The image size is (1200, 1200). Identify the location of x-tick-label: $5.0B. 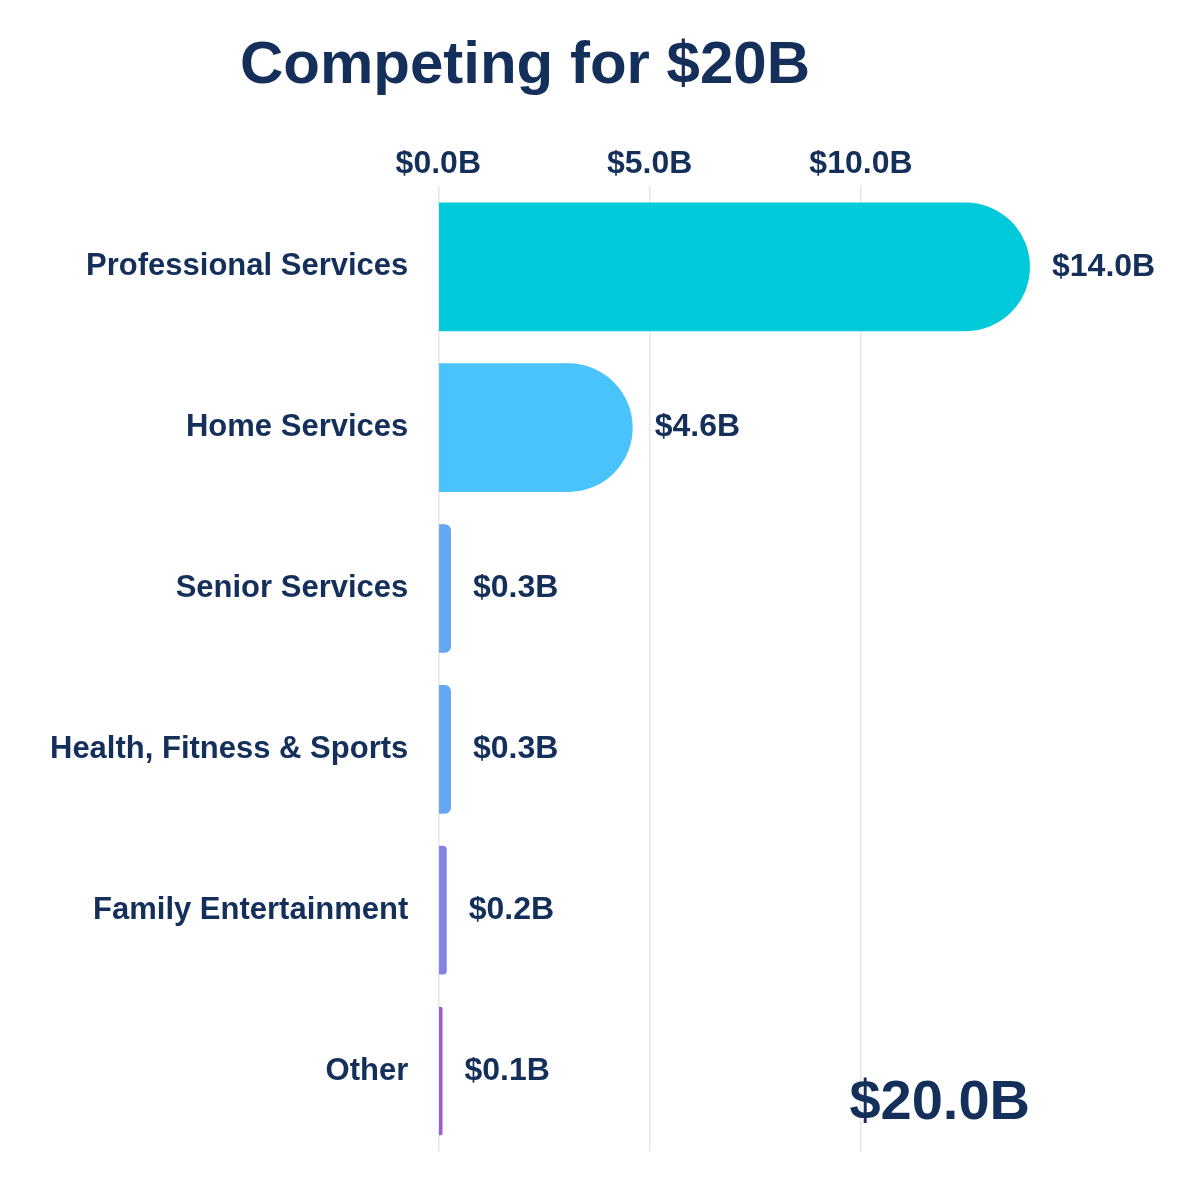
(649, 162).